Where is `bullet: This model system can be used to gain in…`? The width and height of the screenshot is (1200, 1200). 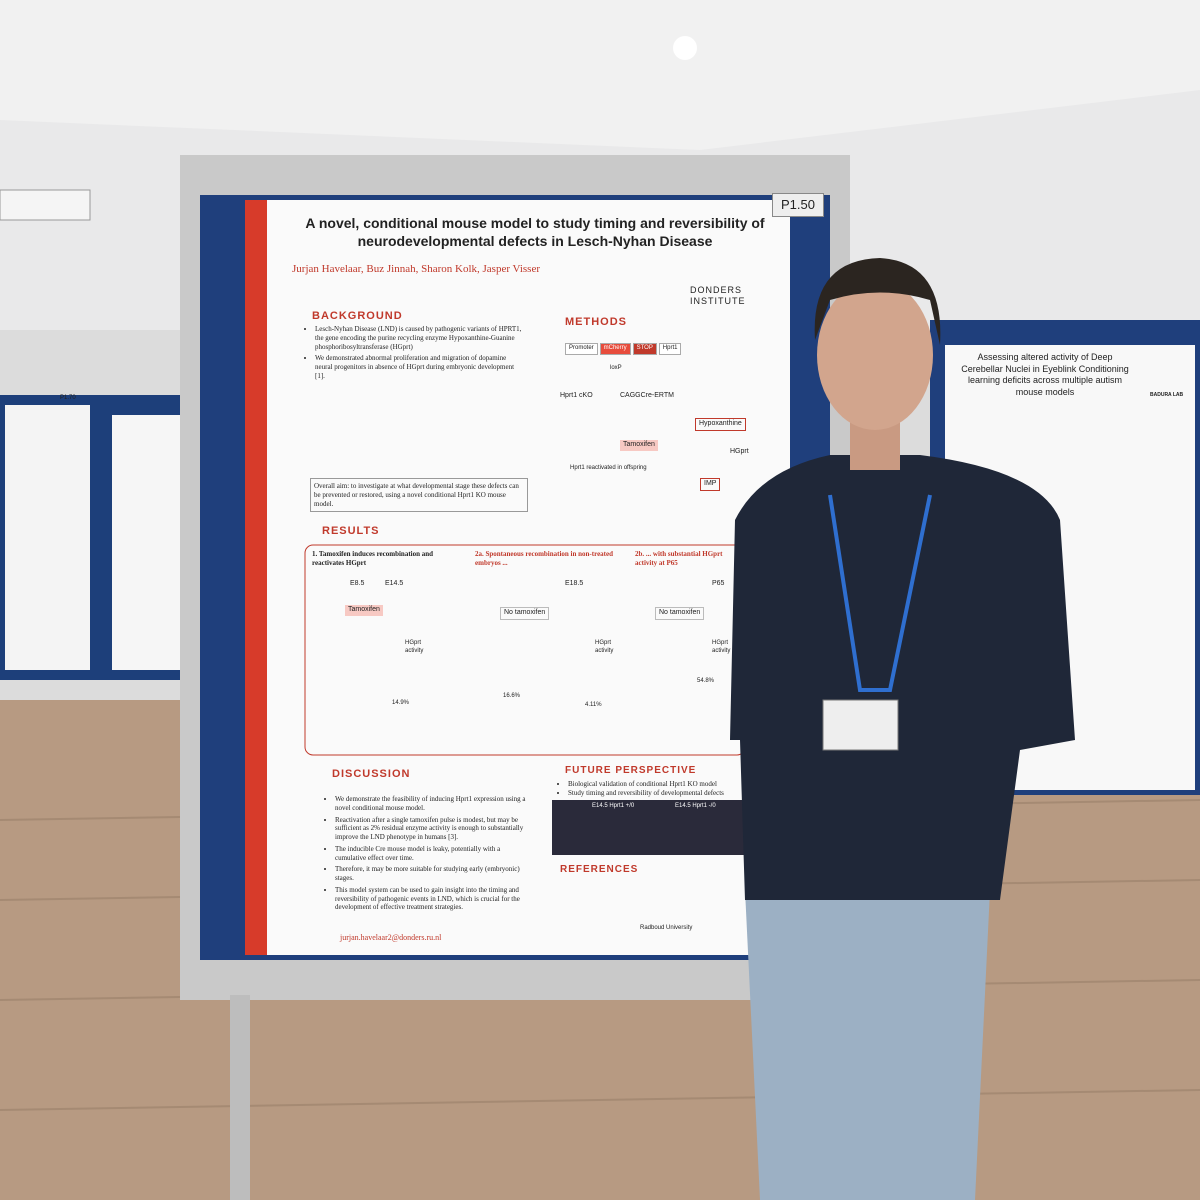
bullet: This model system can be used to gain in… is located at coordinates (432, 899).